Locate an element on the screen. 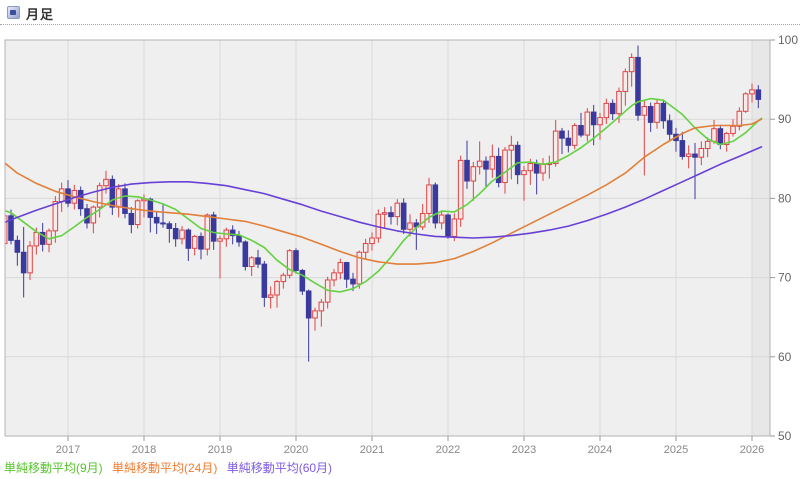  x-axis-label: 2017 is located at coordinates (68, 450).